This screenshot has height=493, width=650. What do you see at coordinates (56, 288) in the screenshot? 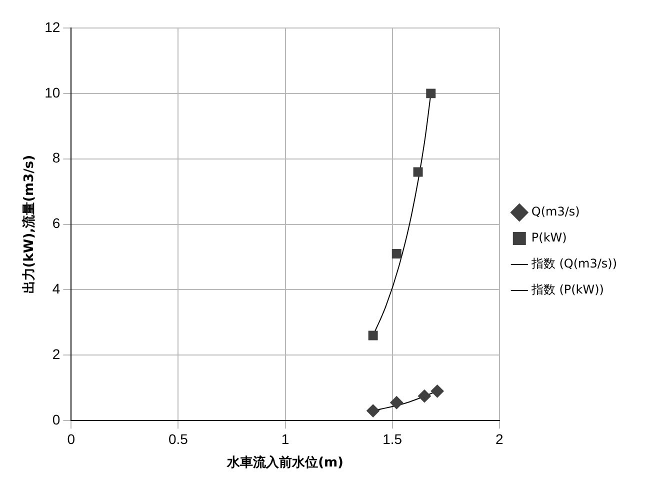
I see `y-tick-label: 4` at bounding box center [56, 288].